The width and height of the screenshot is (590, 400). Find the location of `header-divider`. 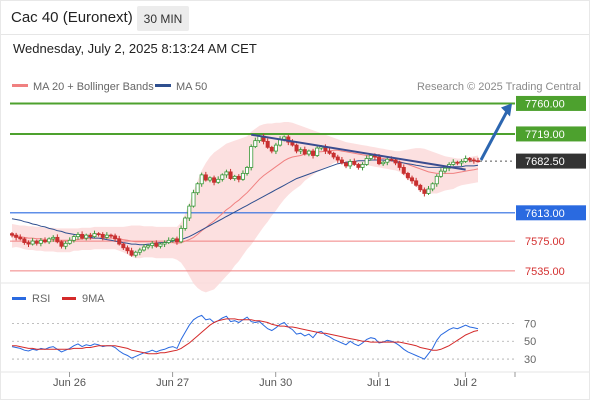

header-divider is located at coordinates (295, 34).